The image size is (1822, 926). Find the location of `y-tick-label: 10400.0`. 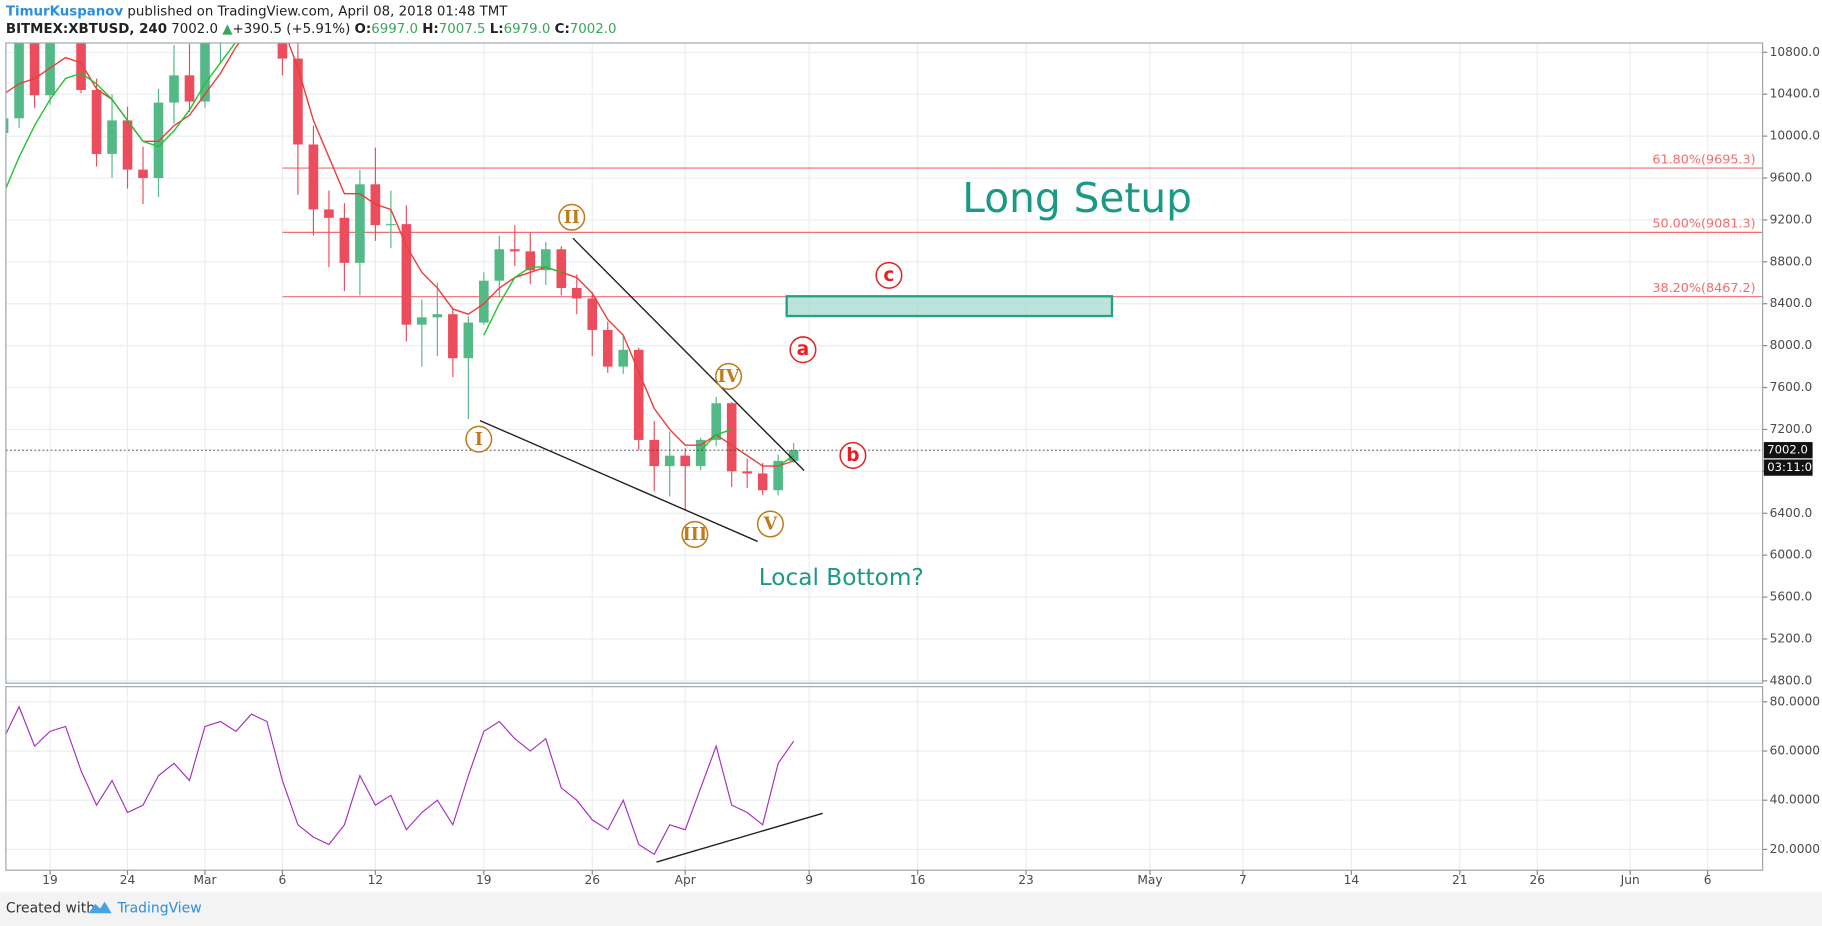

y-tick-label: 10400.0 is located at coordinates (1795, 94).